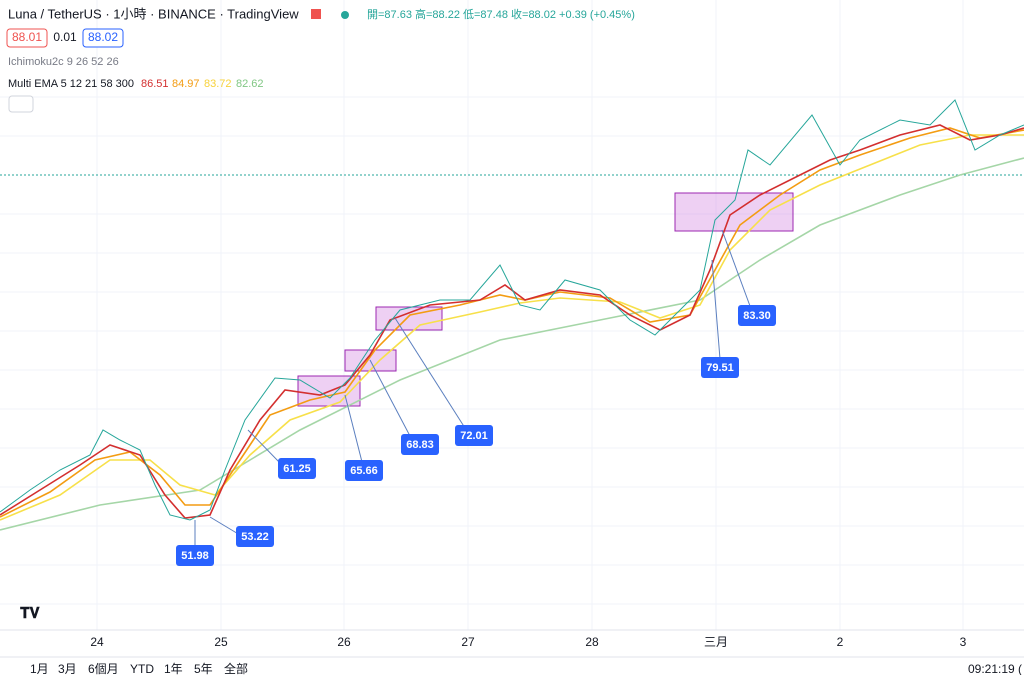 This screenshot has width=1024, height=675. What do you see at coordinates (236, 668) in the screenshot?
I see `range-button: 全部` at bounding box center [236, 668].